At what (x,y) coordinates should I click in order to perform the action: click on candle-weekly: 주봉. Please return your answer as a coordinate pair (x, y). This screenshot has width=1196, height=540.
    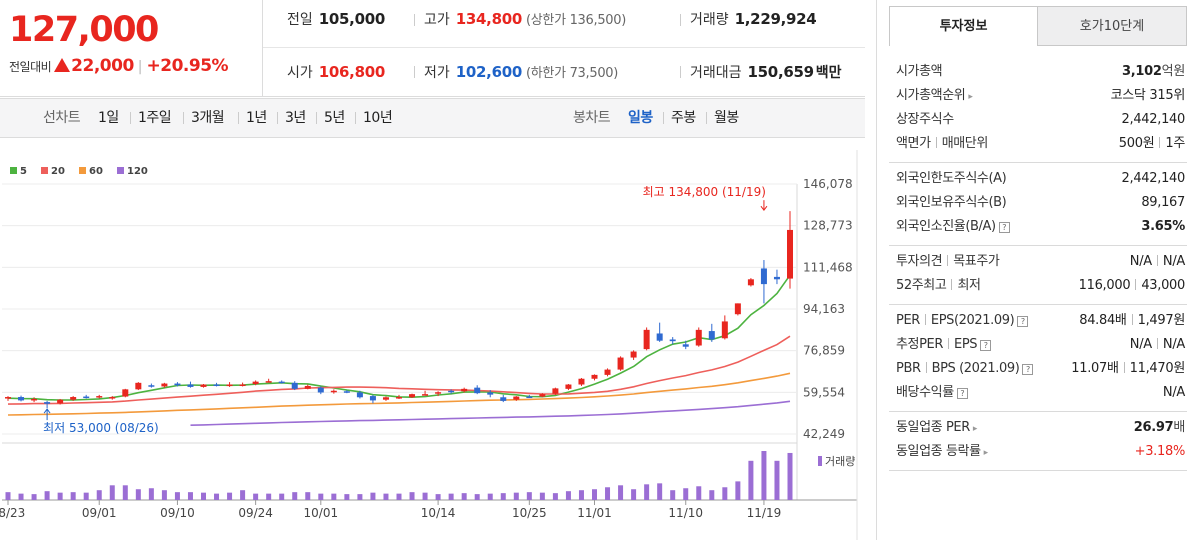
    Looking at the image, I should click on (683, 118).